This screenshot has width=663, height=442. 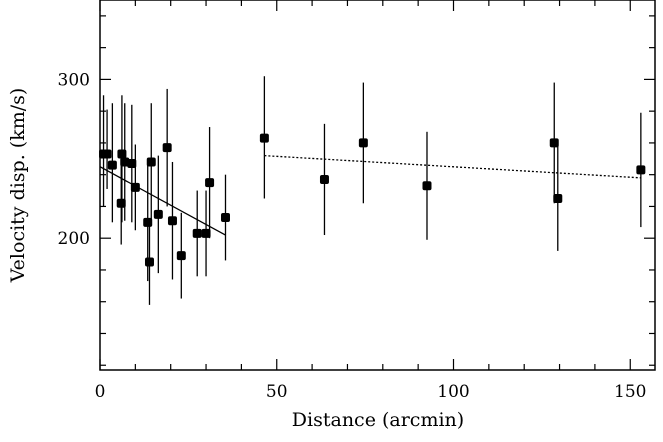 What do you see at coordinates (452, 166) in the screenshot?
I see `fit-line-dotted` at bounding box center [452, 166].